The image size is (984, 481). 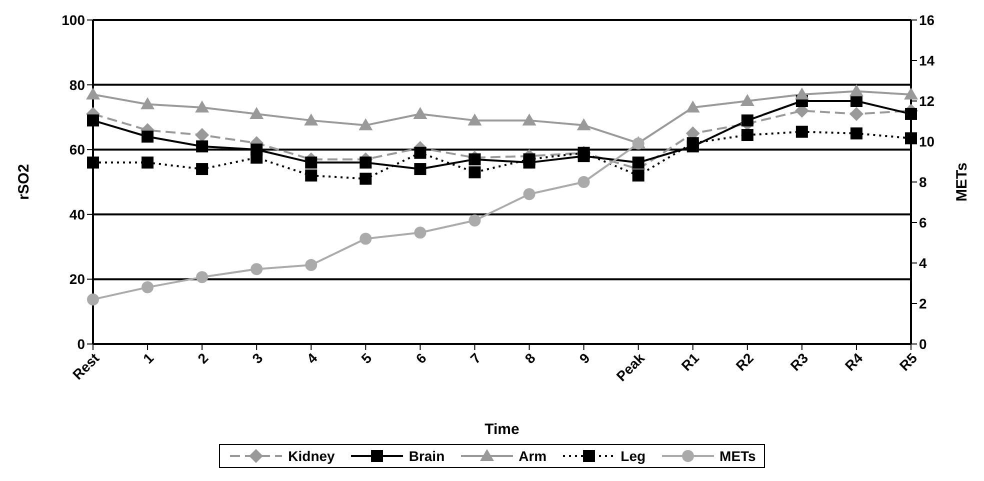 What do you see at coordinates (927, 100) in the screenshot?
I see `y2-tick-label: 12` at bounding box center [927, 100].